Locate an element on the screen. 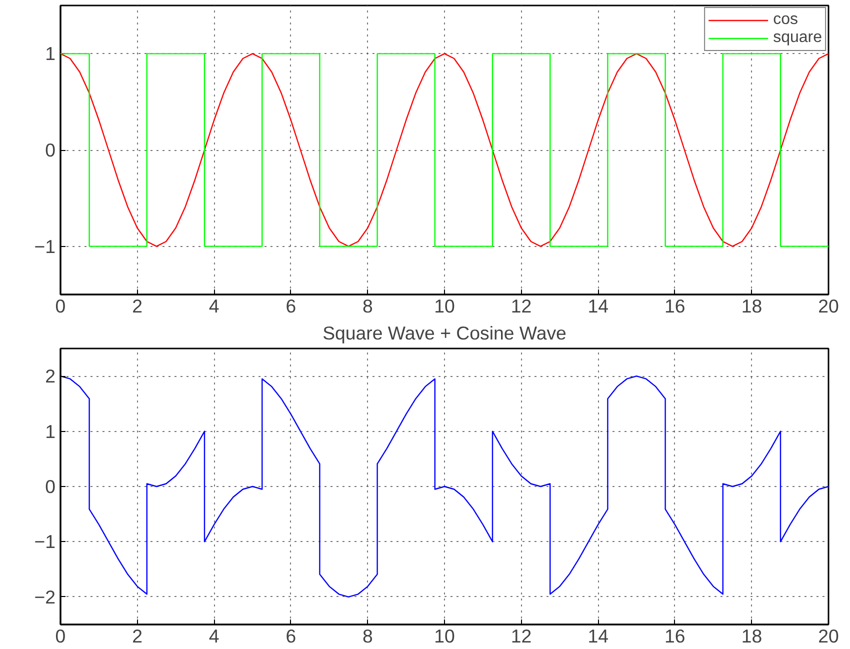 The image size is (850, 649). y-tick-label: 2 is located at coordinates (50, 376).